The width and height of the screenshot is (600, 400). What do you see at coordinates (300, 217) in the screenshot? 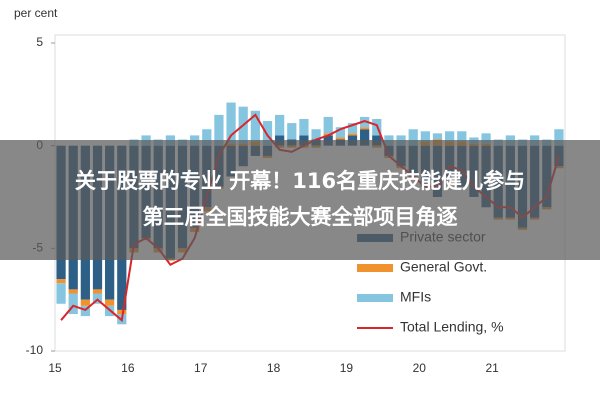
I see `overlay-text: 第三届全国技能大赛全部项目角逐` at bounding box center [300, 217].